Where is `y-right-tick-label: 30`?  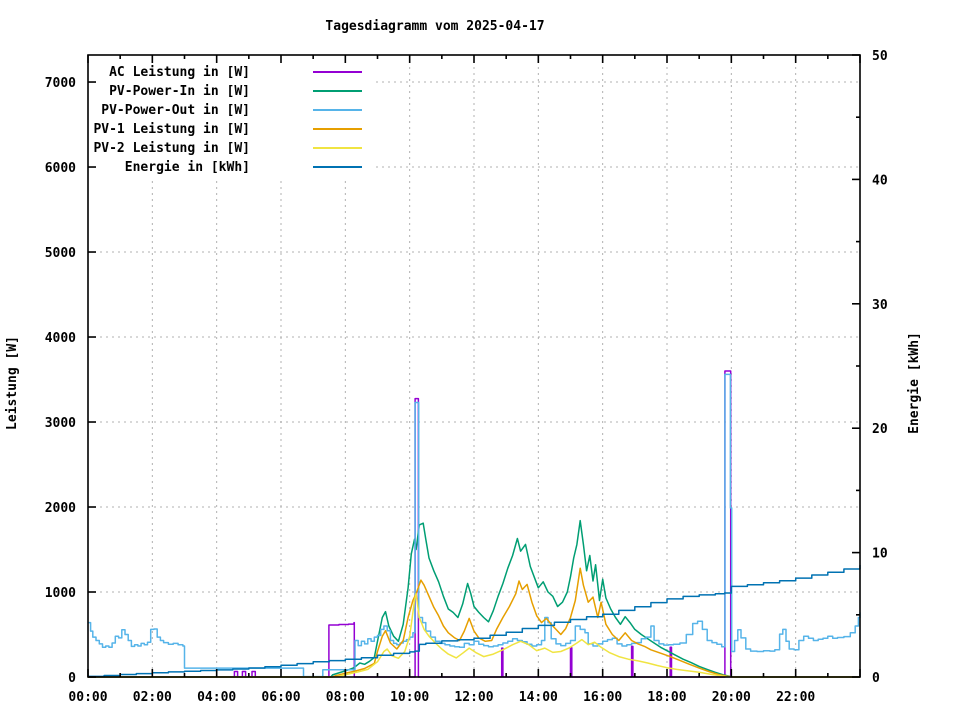
y-right-tick-label: 30 is located at coordinates (880, 305).